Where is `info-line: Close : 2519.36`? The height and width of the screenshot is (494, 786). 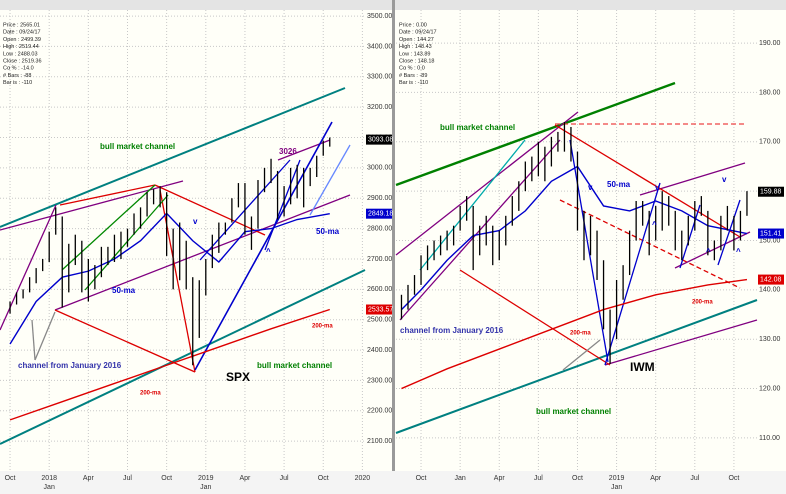 info-line: Close : 2519.36 is located at coordinates (22, 61).